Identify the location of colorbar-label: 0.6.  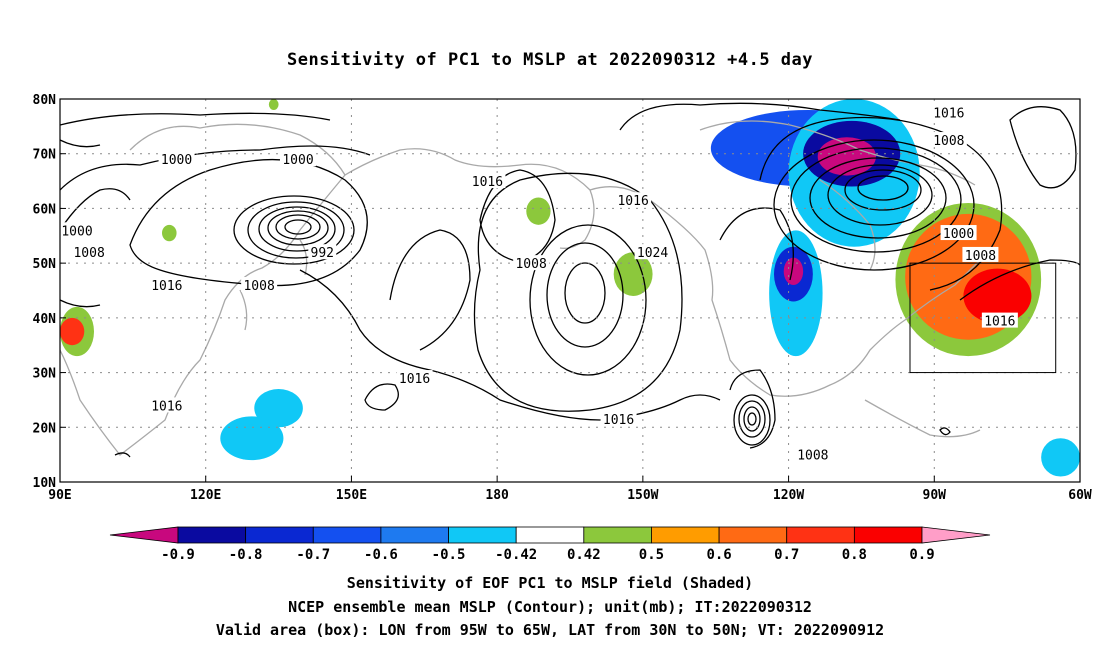
(718, 555).